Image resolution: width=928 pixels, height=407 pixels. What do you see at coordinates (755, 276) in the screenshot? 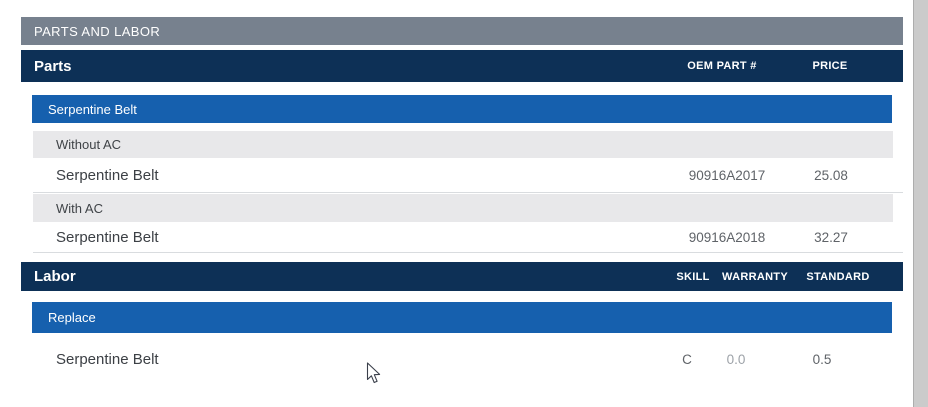
I see `column-header-warranty: WARRANTY` at bounding box center [755, 276].